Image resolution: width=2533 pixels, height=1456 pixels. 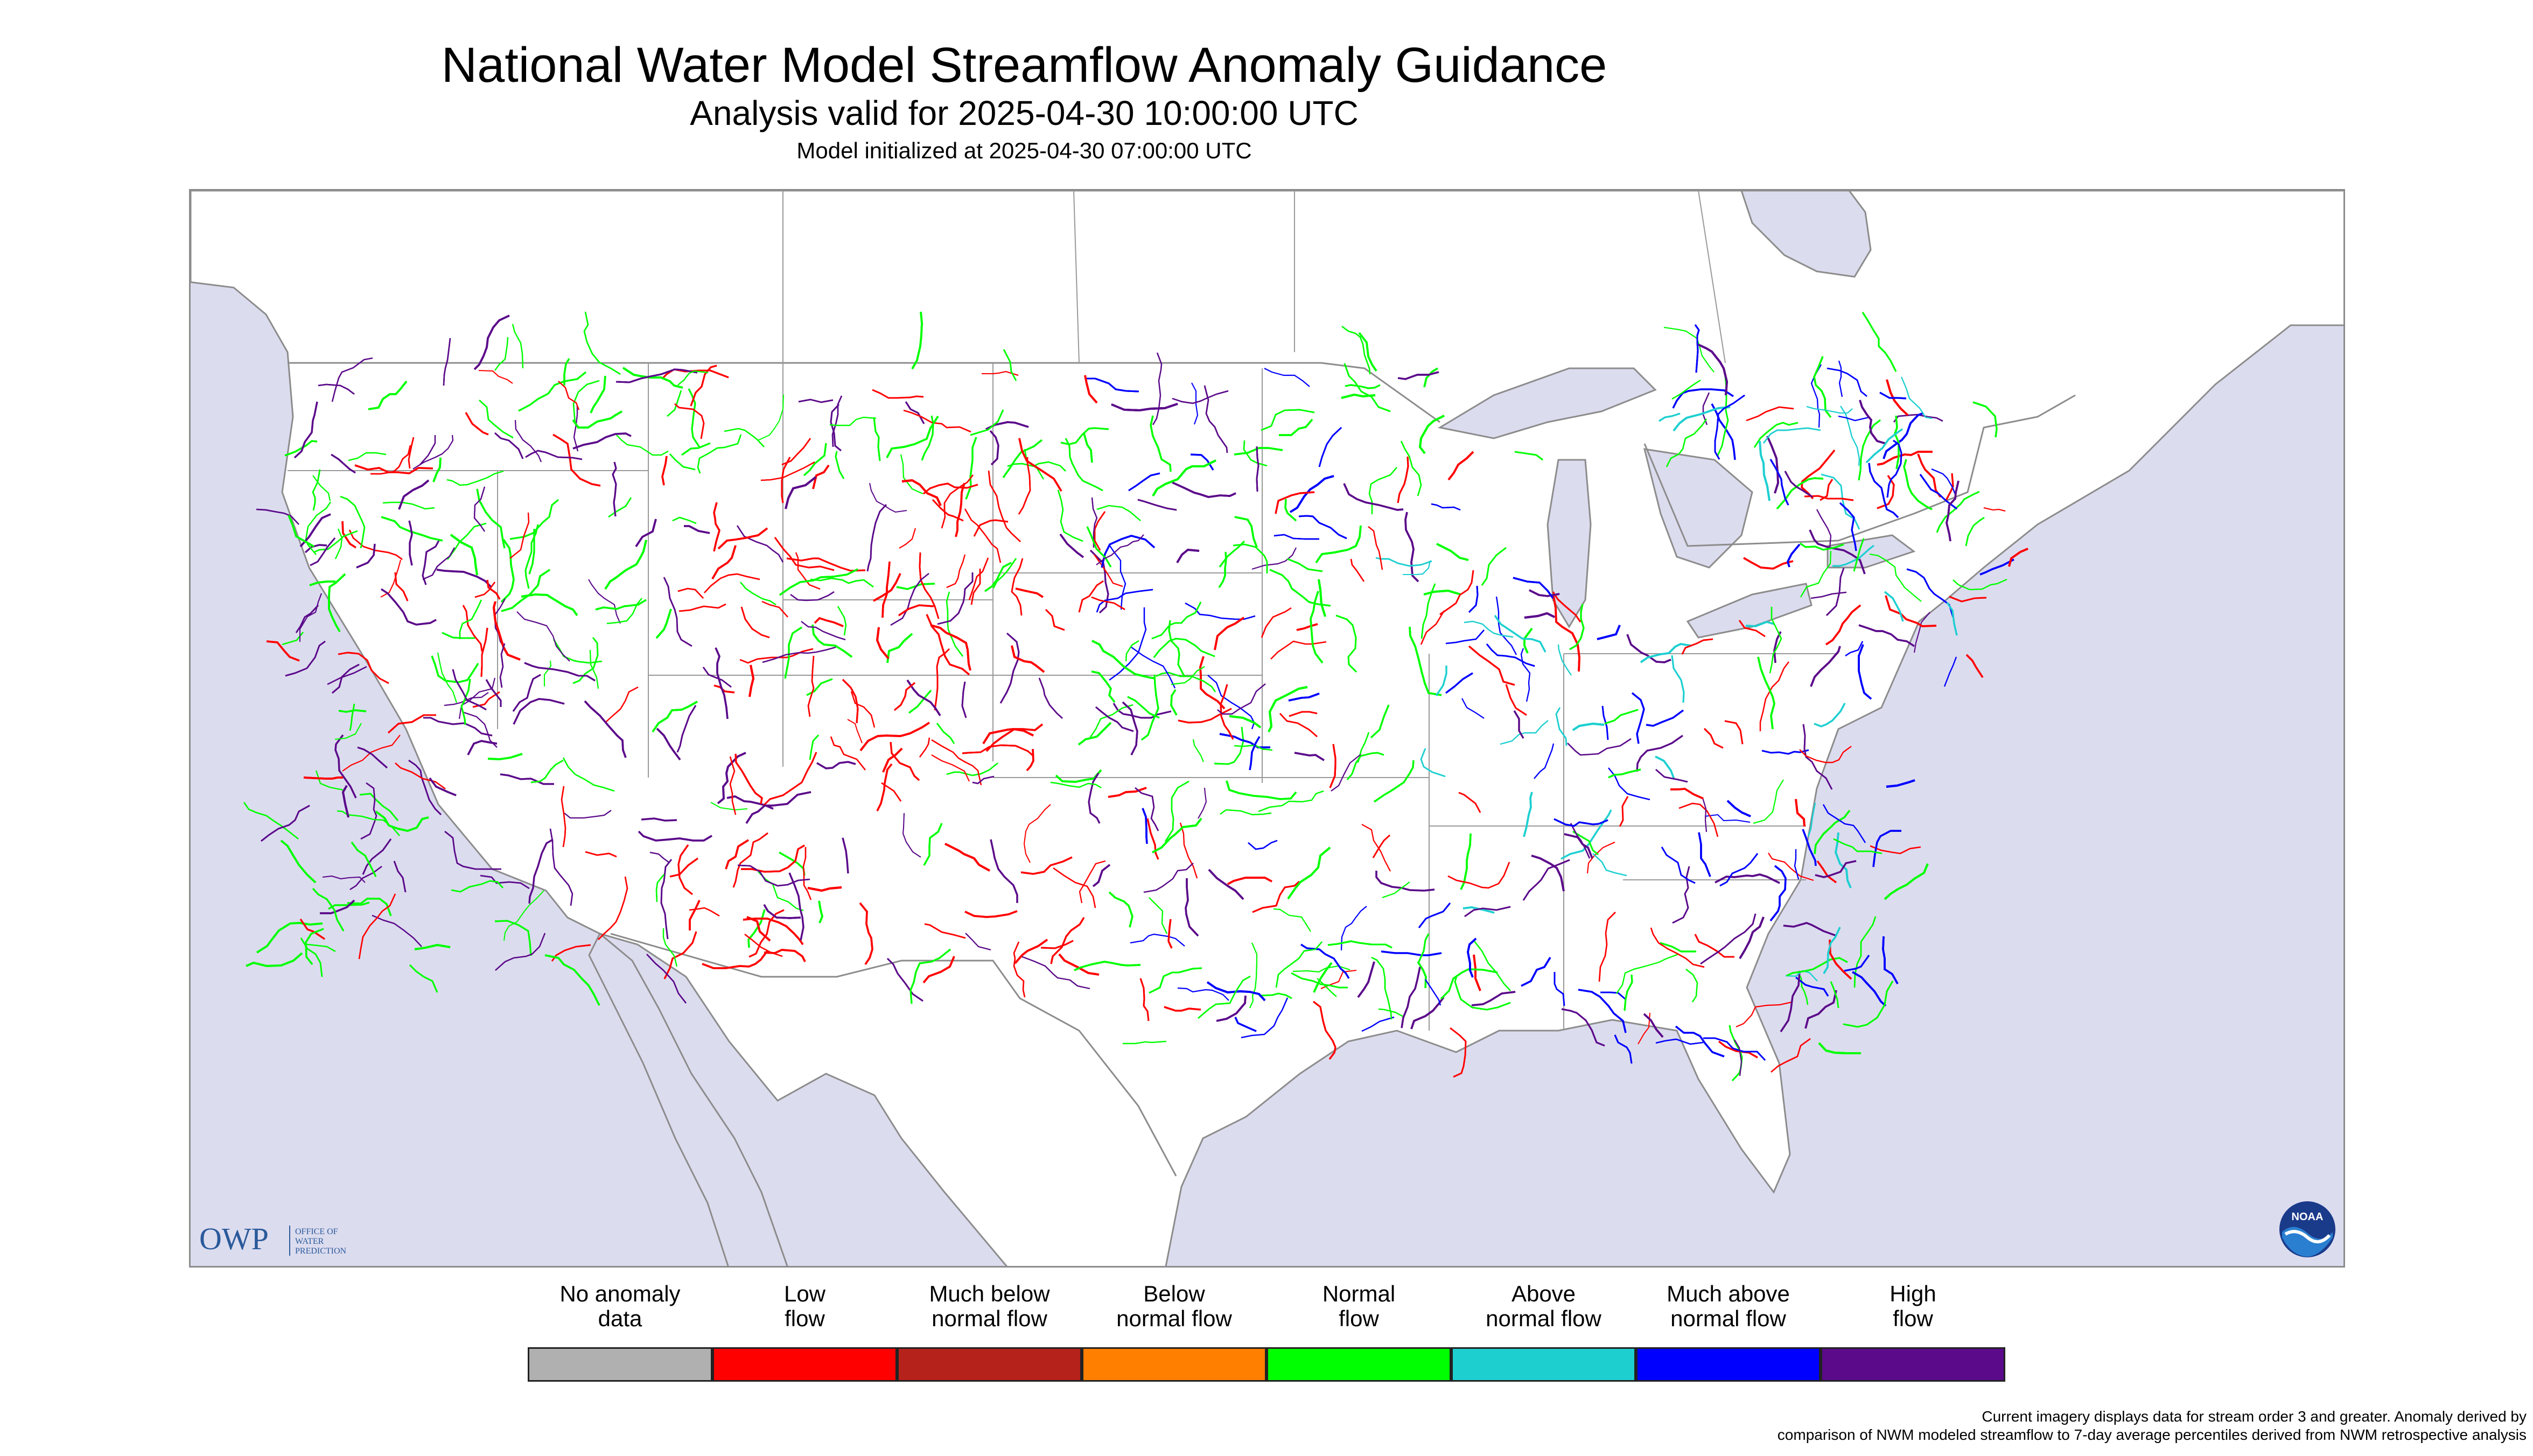 I want to click on legend-label: Low flow, so click(x=804, y=1306).